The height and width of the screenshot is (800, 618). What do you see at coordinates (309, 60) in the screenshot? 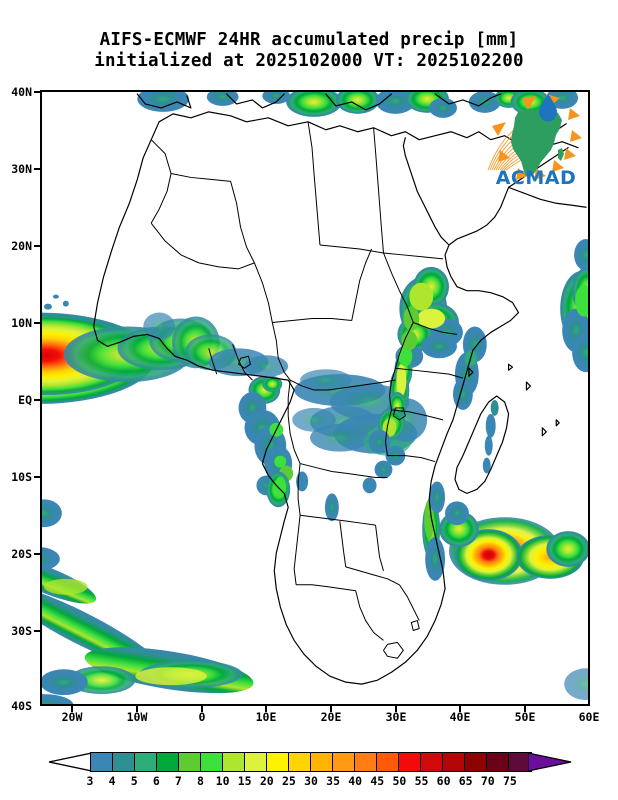
I see `chart-subtitle: initialized at 2025102000 VT: 2025102200` at bounding box center [309, 60].